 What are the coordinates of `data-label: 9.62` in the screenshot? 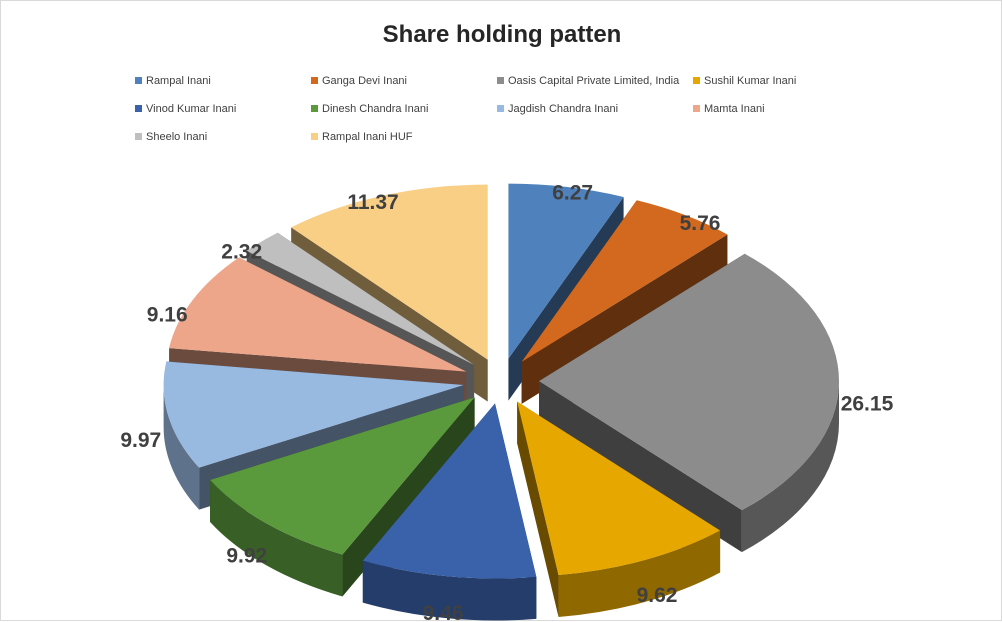 It's located at (657, 595).